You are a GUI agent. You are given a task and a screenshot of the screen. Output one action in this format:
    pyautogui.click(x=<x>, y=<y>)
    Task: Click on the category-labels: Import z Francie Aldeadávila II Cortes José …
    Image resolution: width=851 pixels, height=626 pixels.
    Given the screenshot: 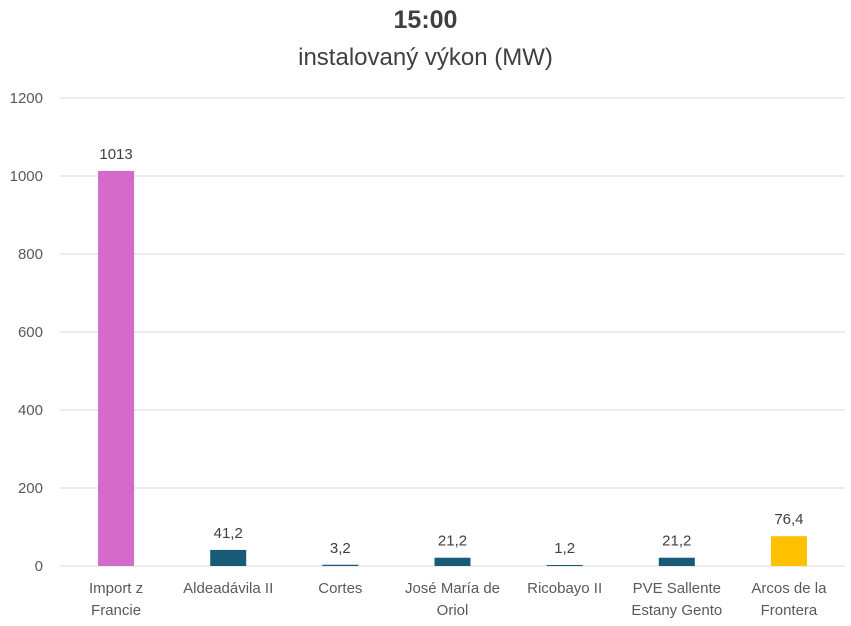 What is the action you would take?
    pyautogui.click(x=458, y=599)
    